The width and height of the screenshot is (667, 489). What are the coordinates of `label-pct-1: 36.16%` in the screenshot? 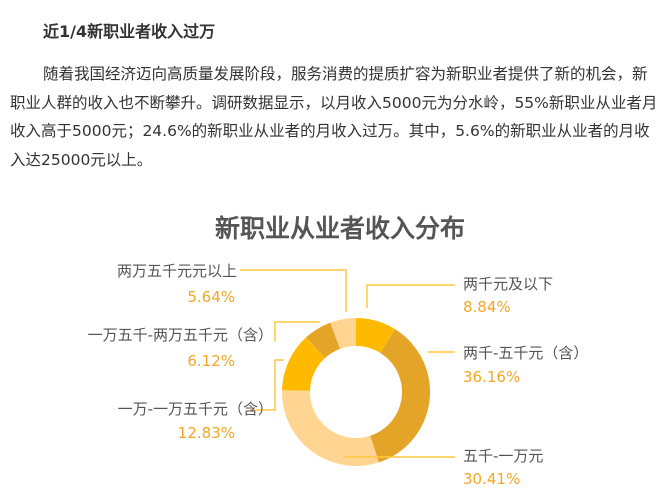 It's located at (491, 377).